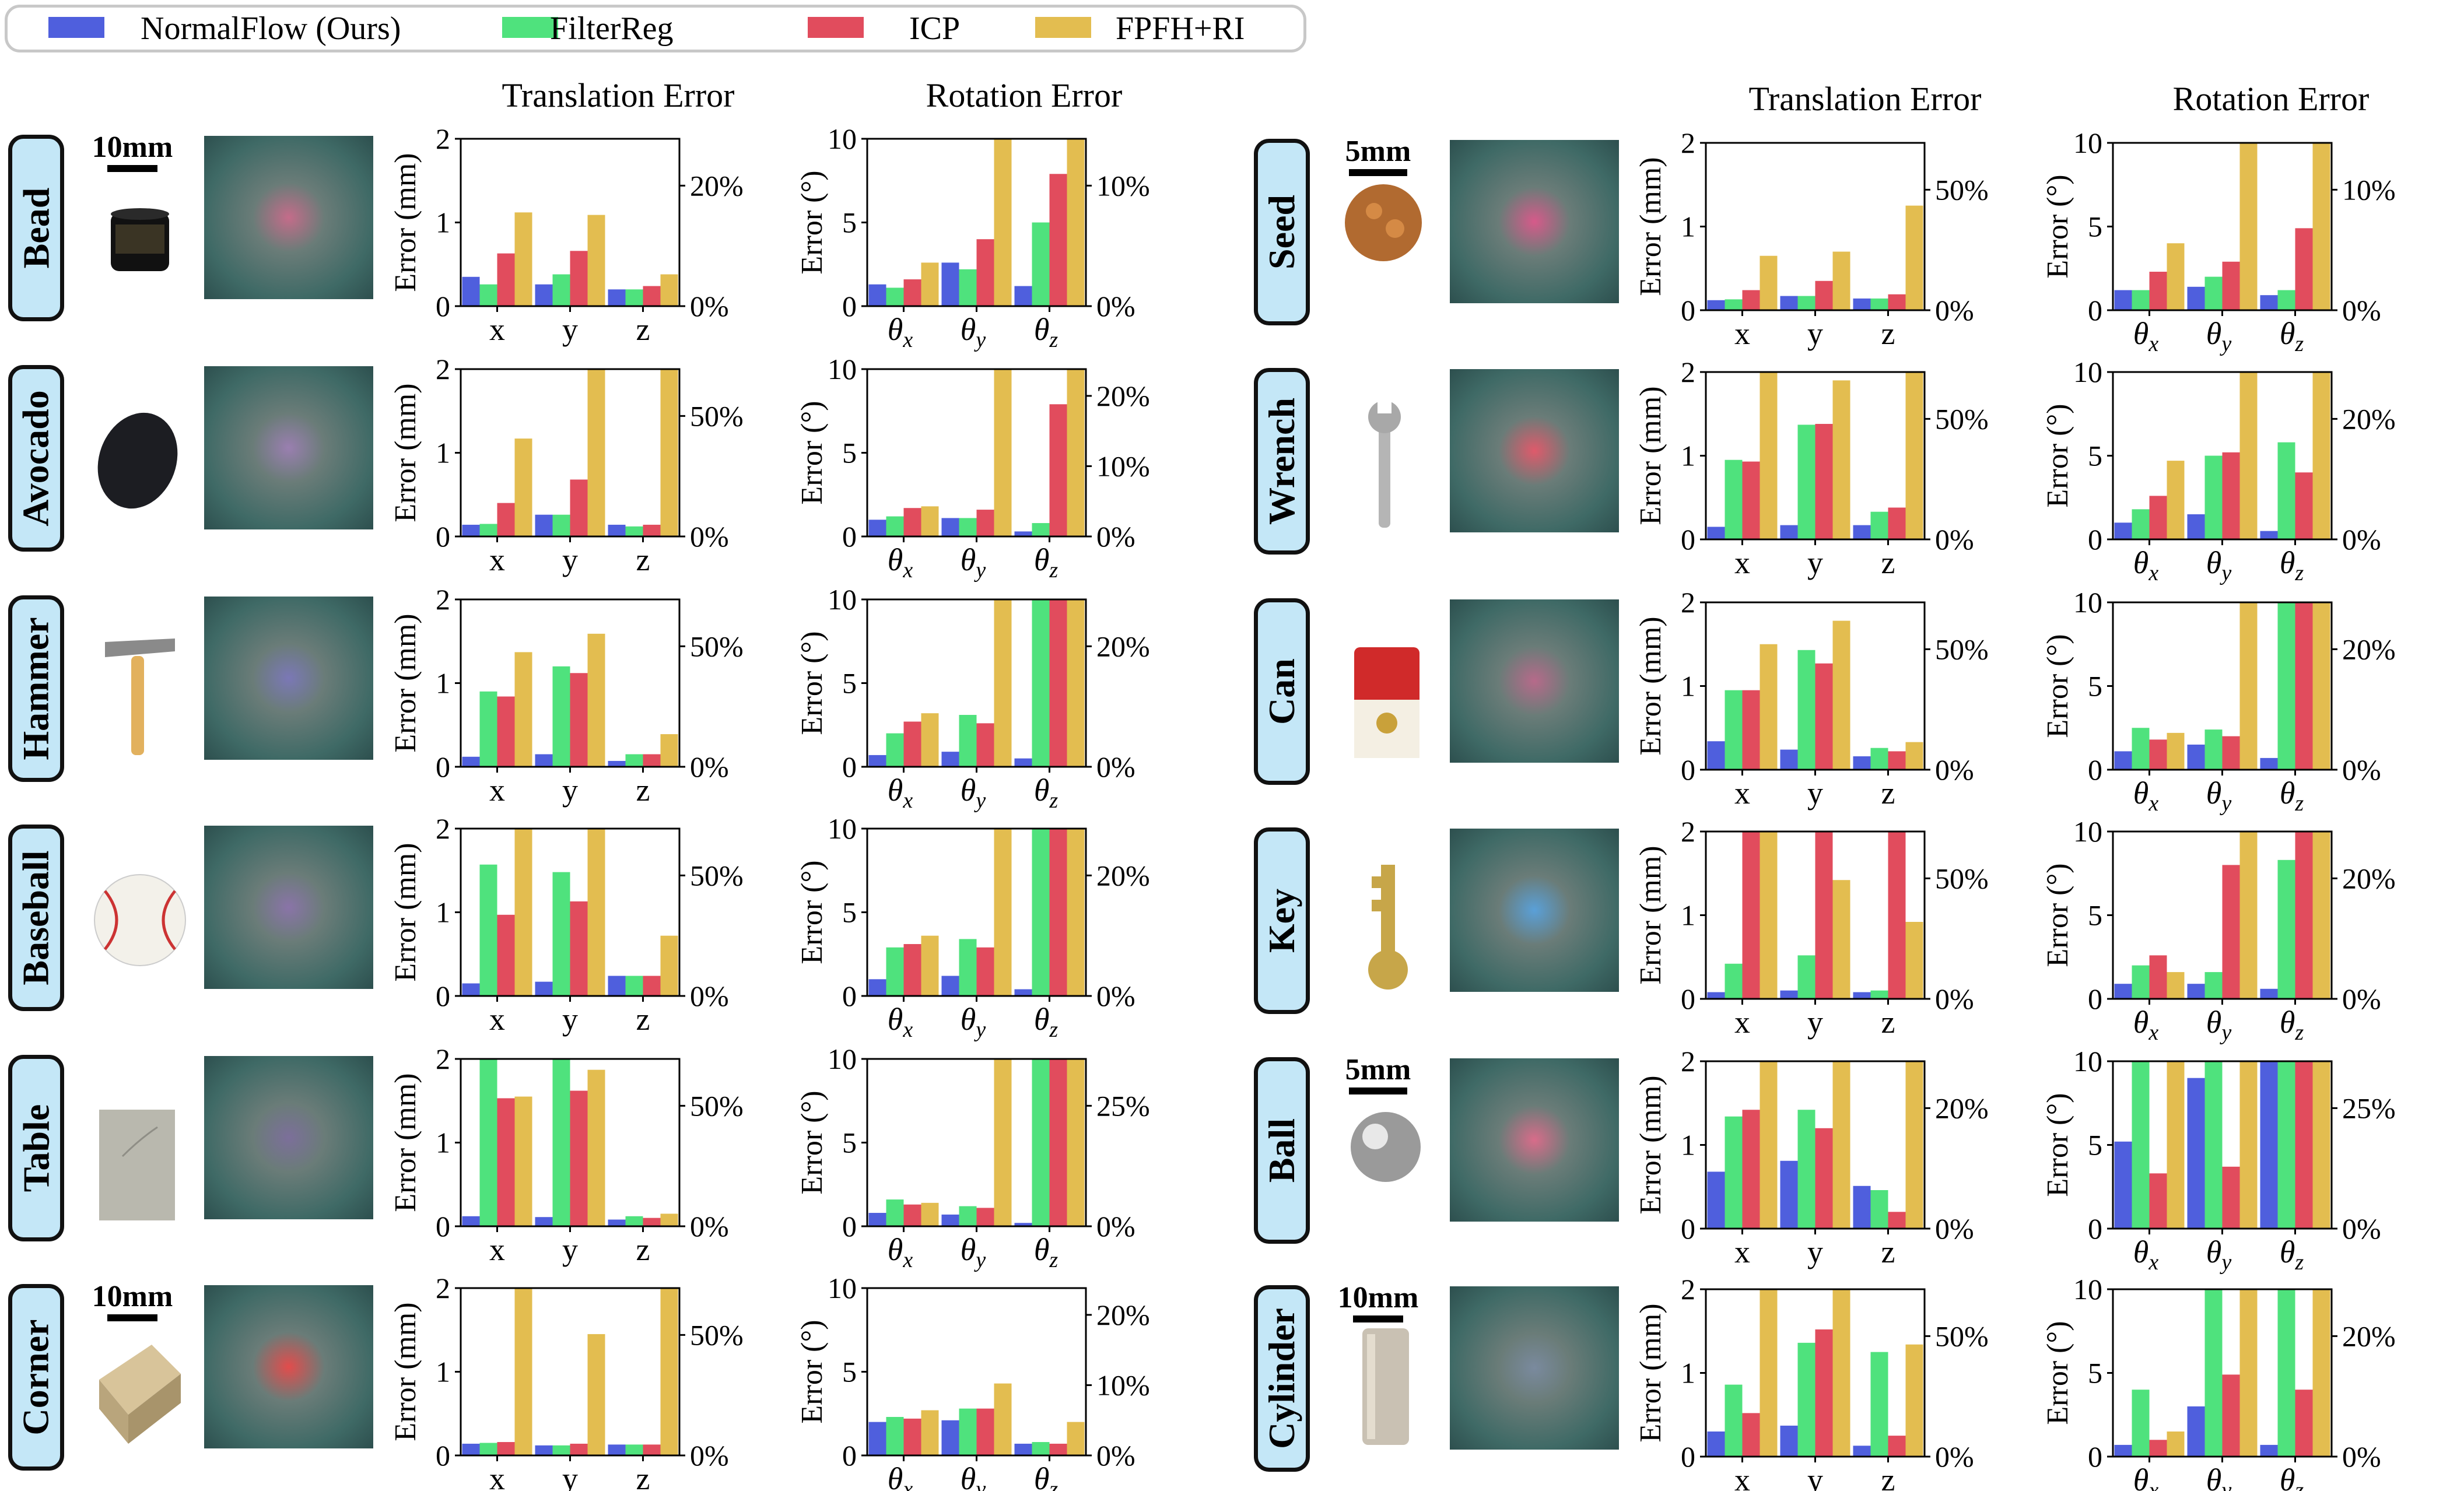  I want to click on ytick-label-1: 1, so click(443, 1372).